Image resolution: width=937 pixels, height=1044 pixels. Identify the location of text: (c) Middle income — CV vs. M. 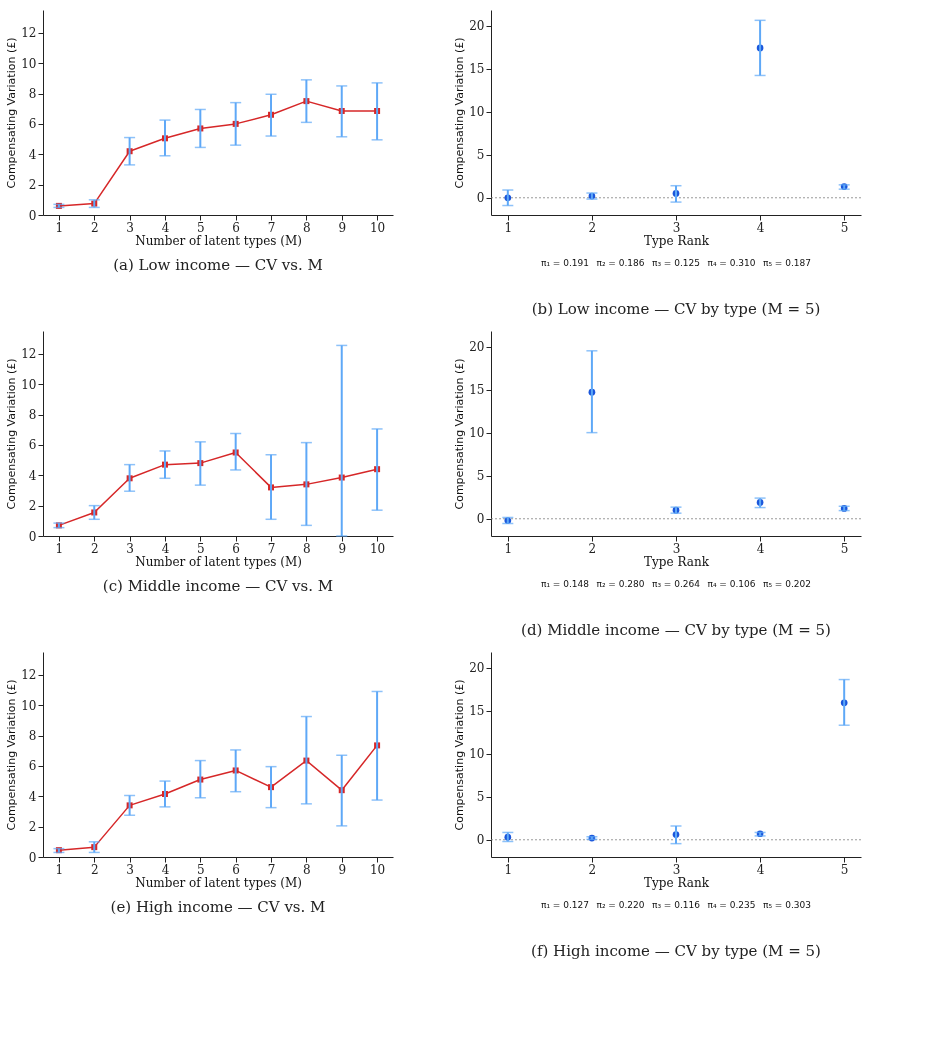
(218, 586).